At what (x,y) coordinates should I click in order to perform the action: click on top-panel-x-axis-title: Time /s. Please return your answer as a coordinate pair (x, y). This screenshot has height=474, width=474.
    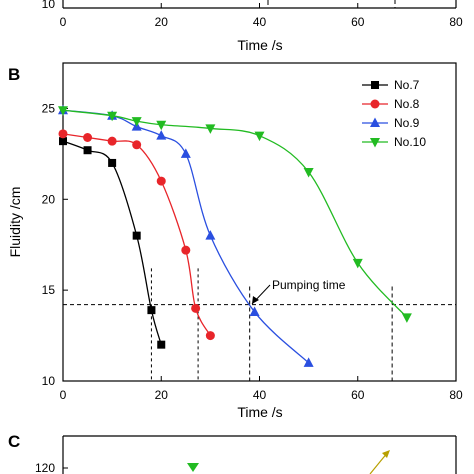
    Looking at the image, I should click on (259, 45).